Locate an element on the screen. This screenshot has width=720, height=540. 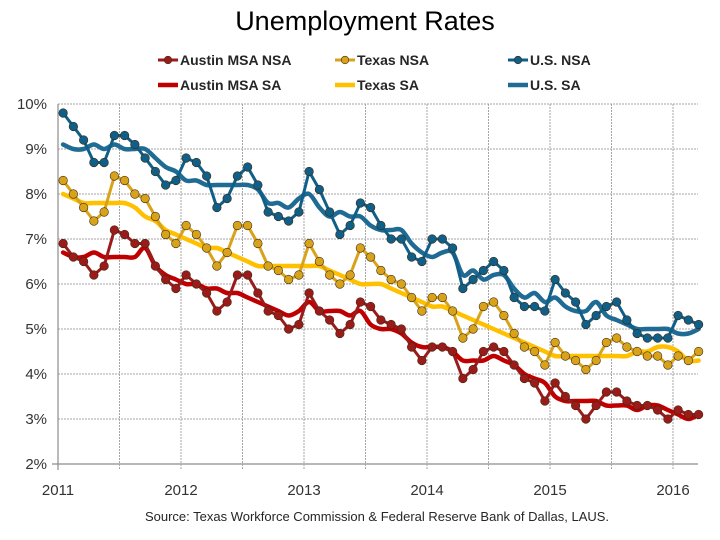
x-tick-label: 2012 is located at coordinates (180, 490).